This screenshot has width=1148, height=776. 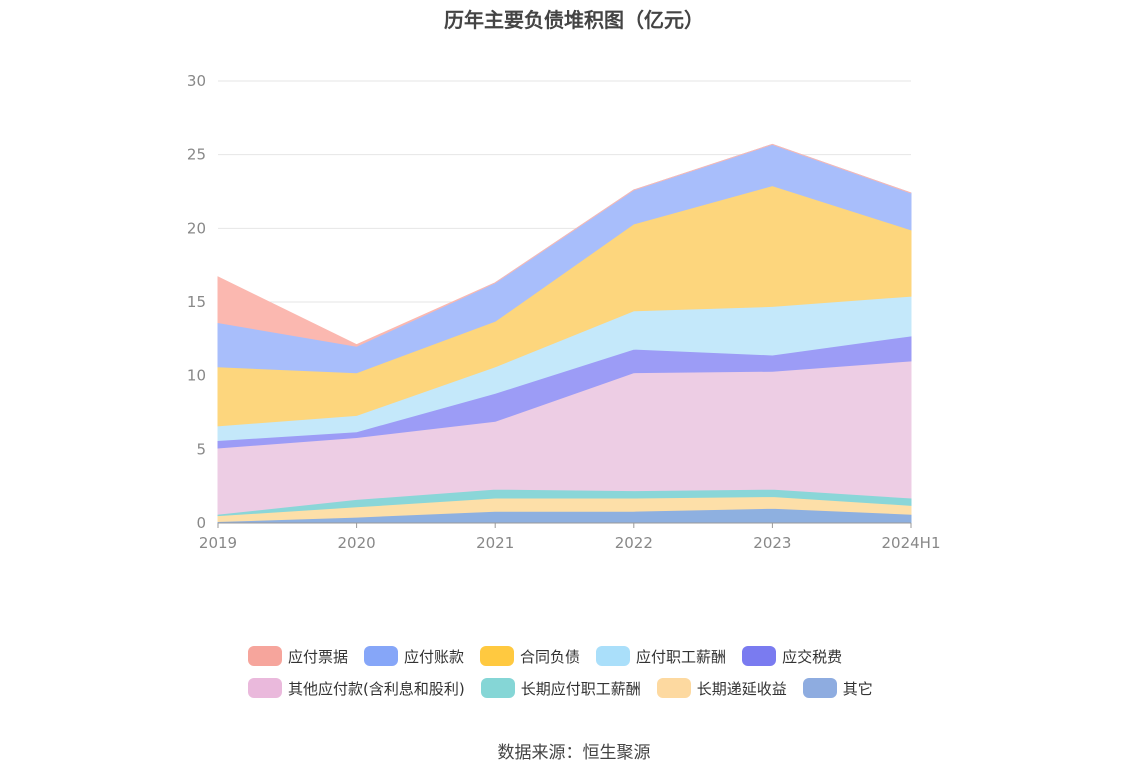 I want to click on legend-label: 应交税费, so click(x=812, y=656).